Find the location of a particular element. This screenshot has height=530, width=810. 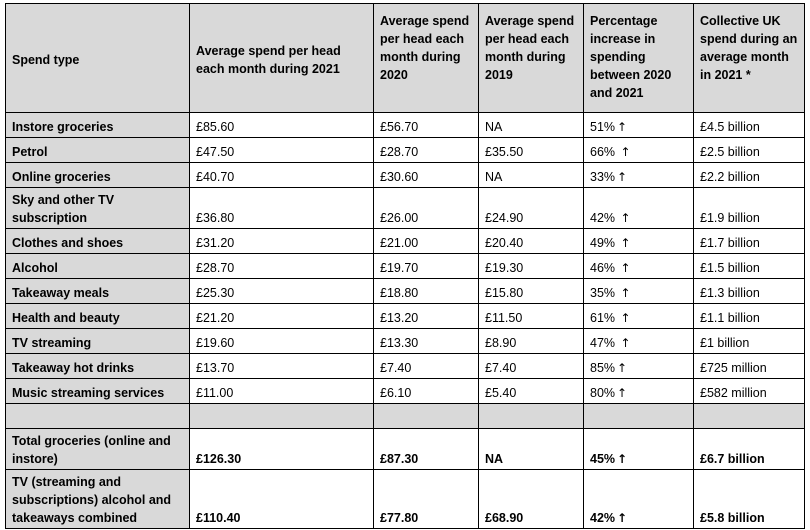

spend-2020-cell: £77.80 is located at coordinates (426, 499).